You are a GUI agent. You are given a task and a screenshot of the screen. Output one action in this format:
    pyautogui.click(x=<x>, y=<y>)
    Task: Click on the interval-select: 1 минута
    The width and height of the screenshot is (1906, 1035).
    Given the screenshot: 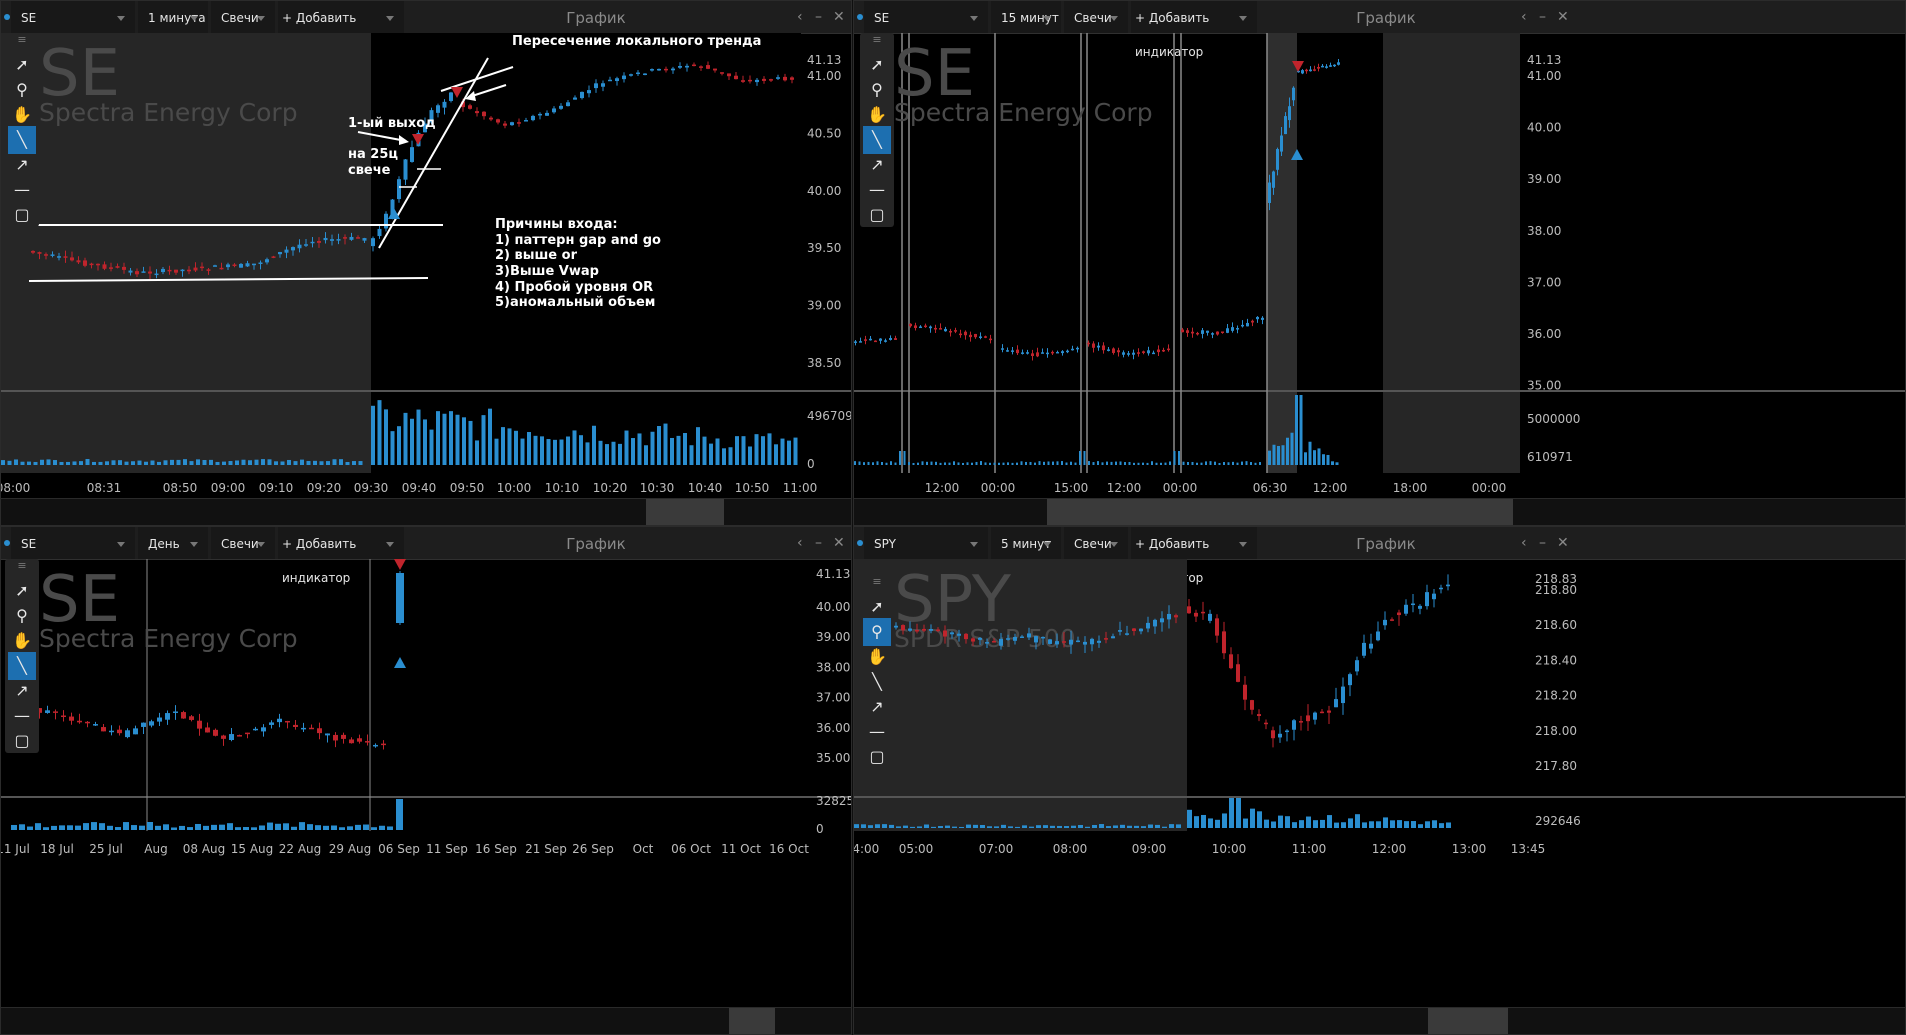 What is the action you would take?
    pyautogui.click(x=173, y=17)
    